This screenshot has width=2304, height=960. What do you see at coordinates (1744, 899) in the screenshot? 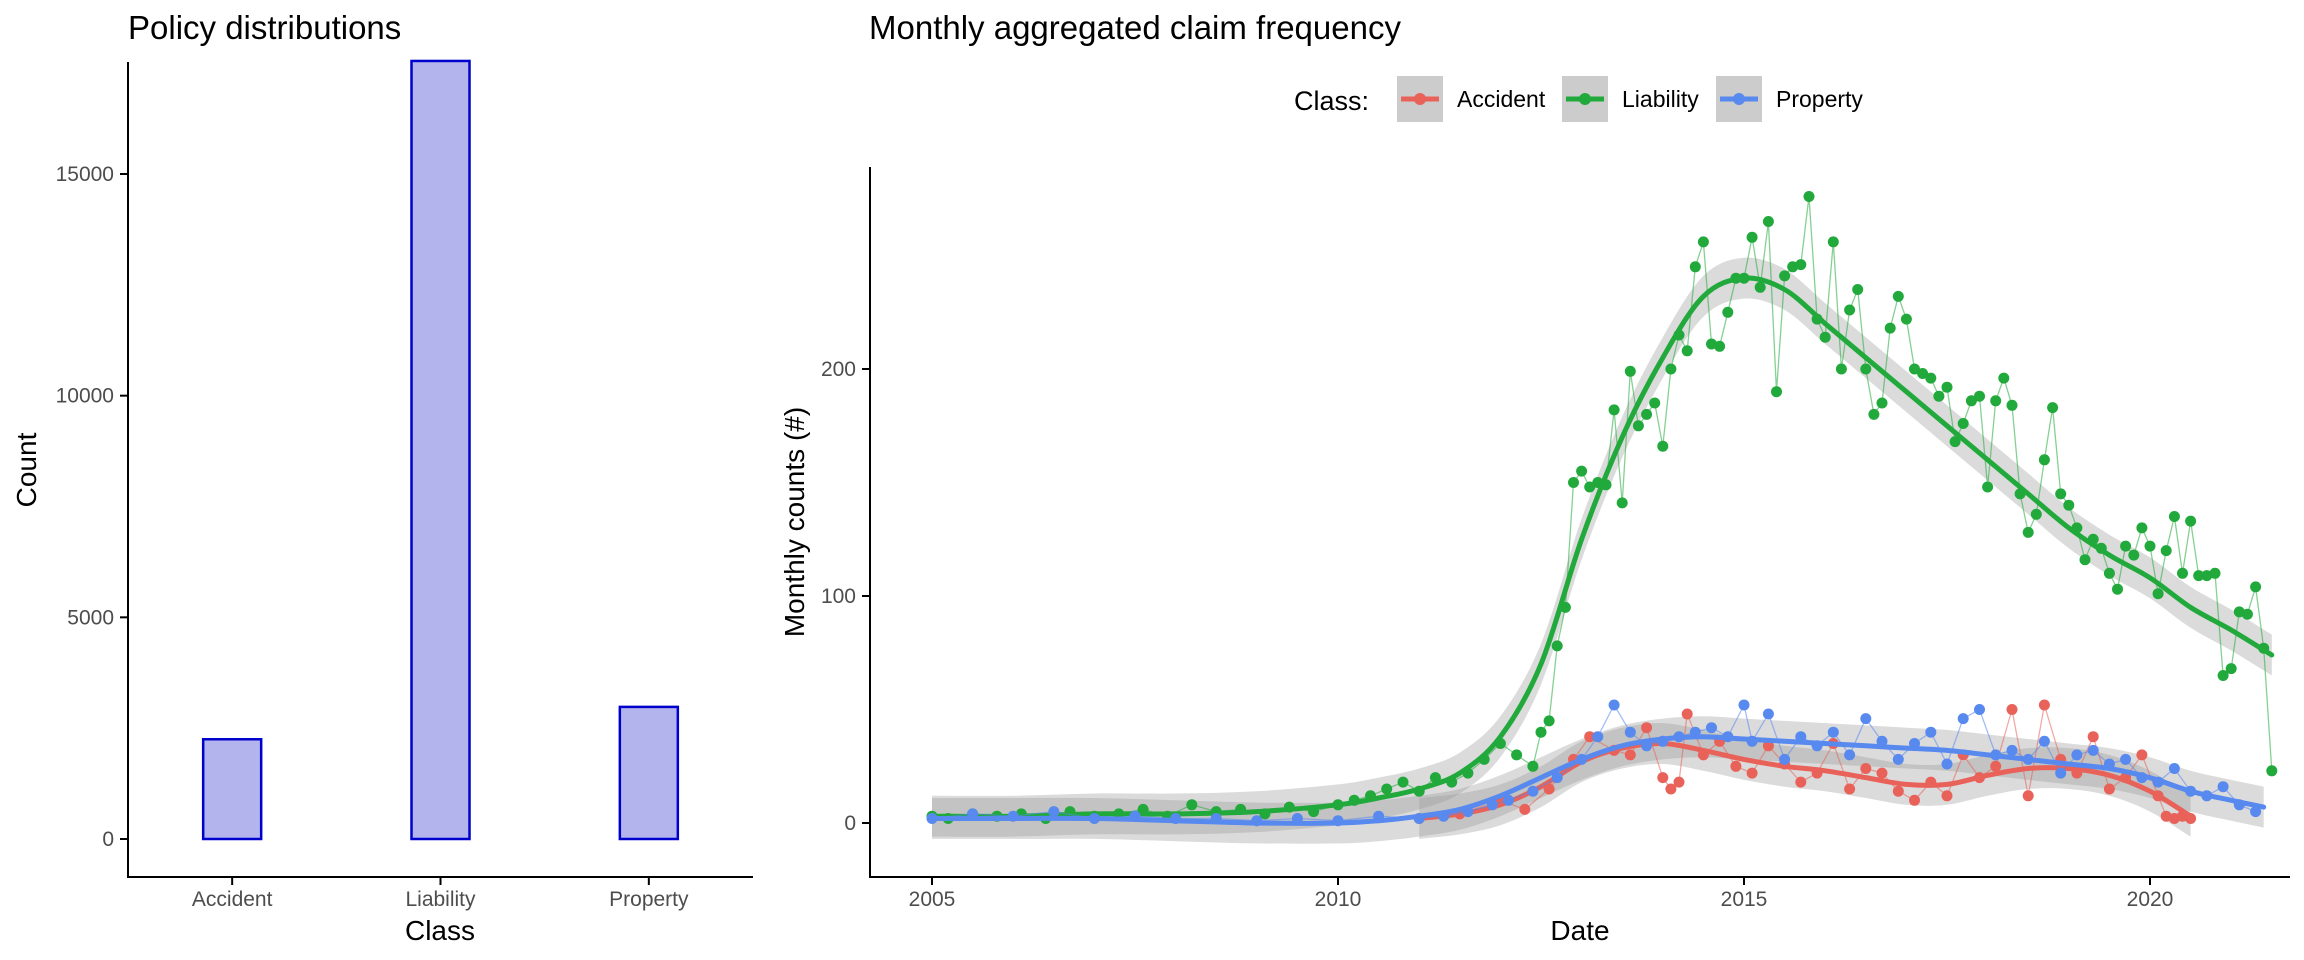
I see `line-x-tick-label: 2015` at bounding box center [1744, 899].